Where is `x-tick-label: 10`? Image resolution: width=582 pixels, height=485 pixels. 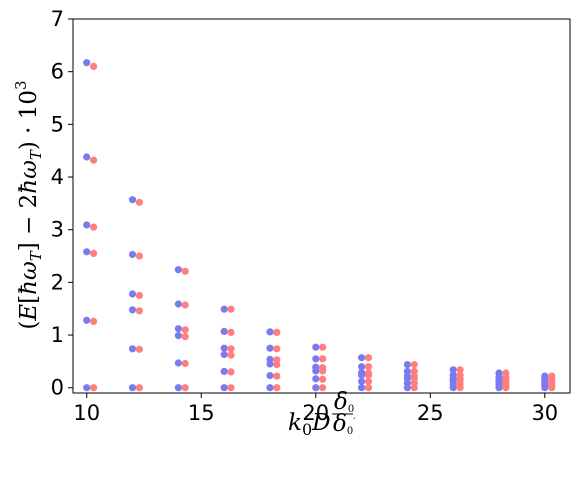 x-tick-label: 10 is located at coordinates (86, 413).